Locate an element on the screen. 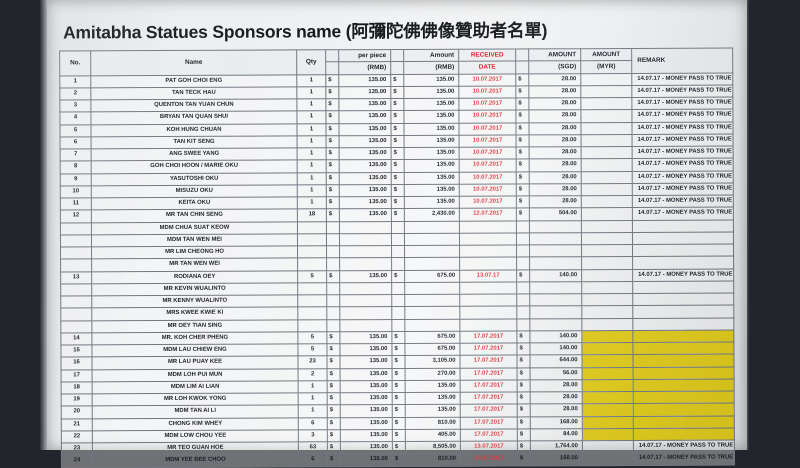 The width and height of the screenshot is (800, 468). cell-no: 15 is located at coordinates (76, 351).